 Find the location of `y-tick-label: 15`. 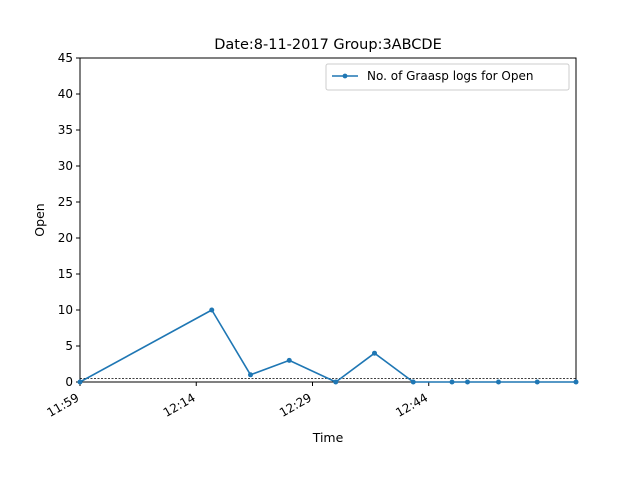

y-tick-label: 15 is located at coordinates (65, 274).